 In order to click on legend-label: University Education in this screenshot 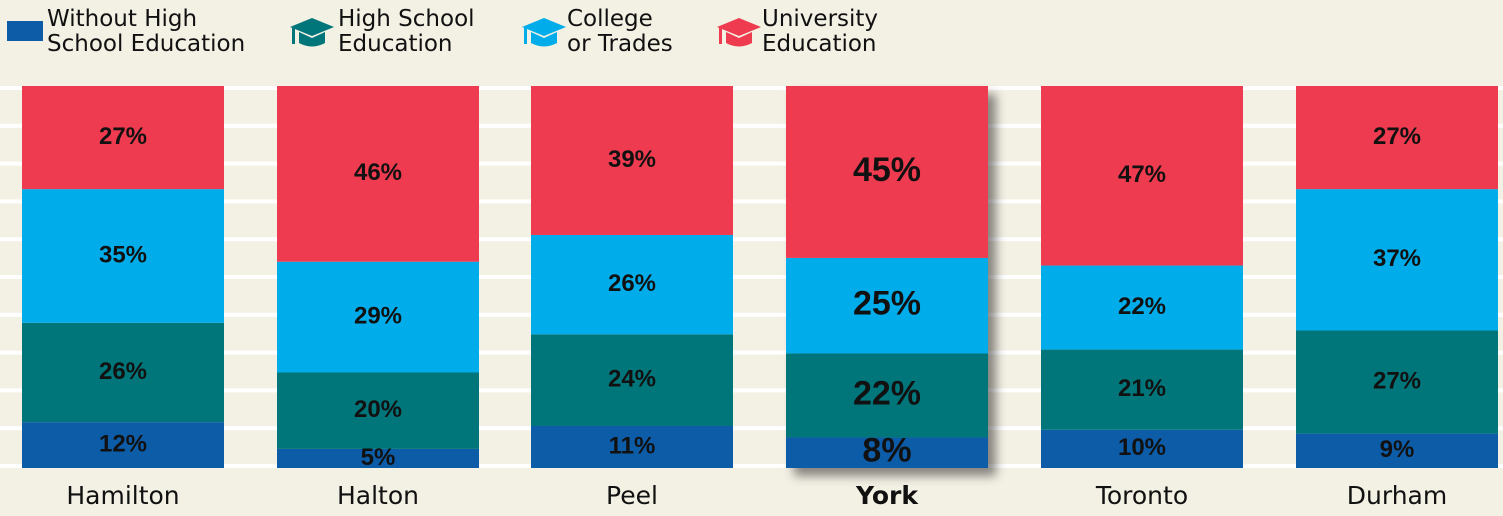, I will do `click(820, 31)`.